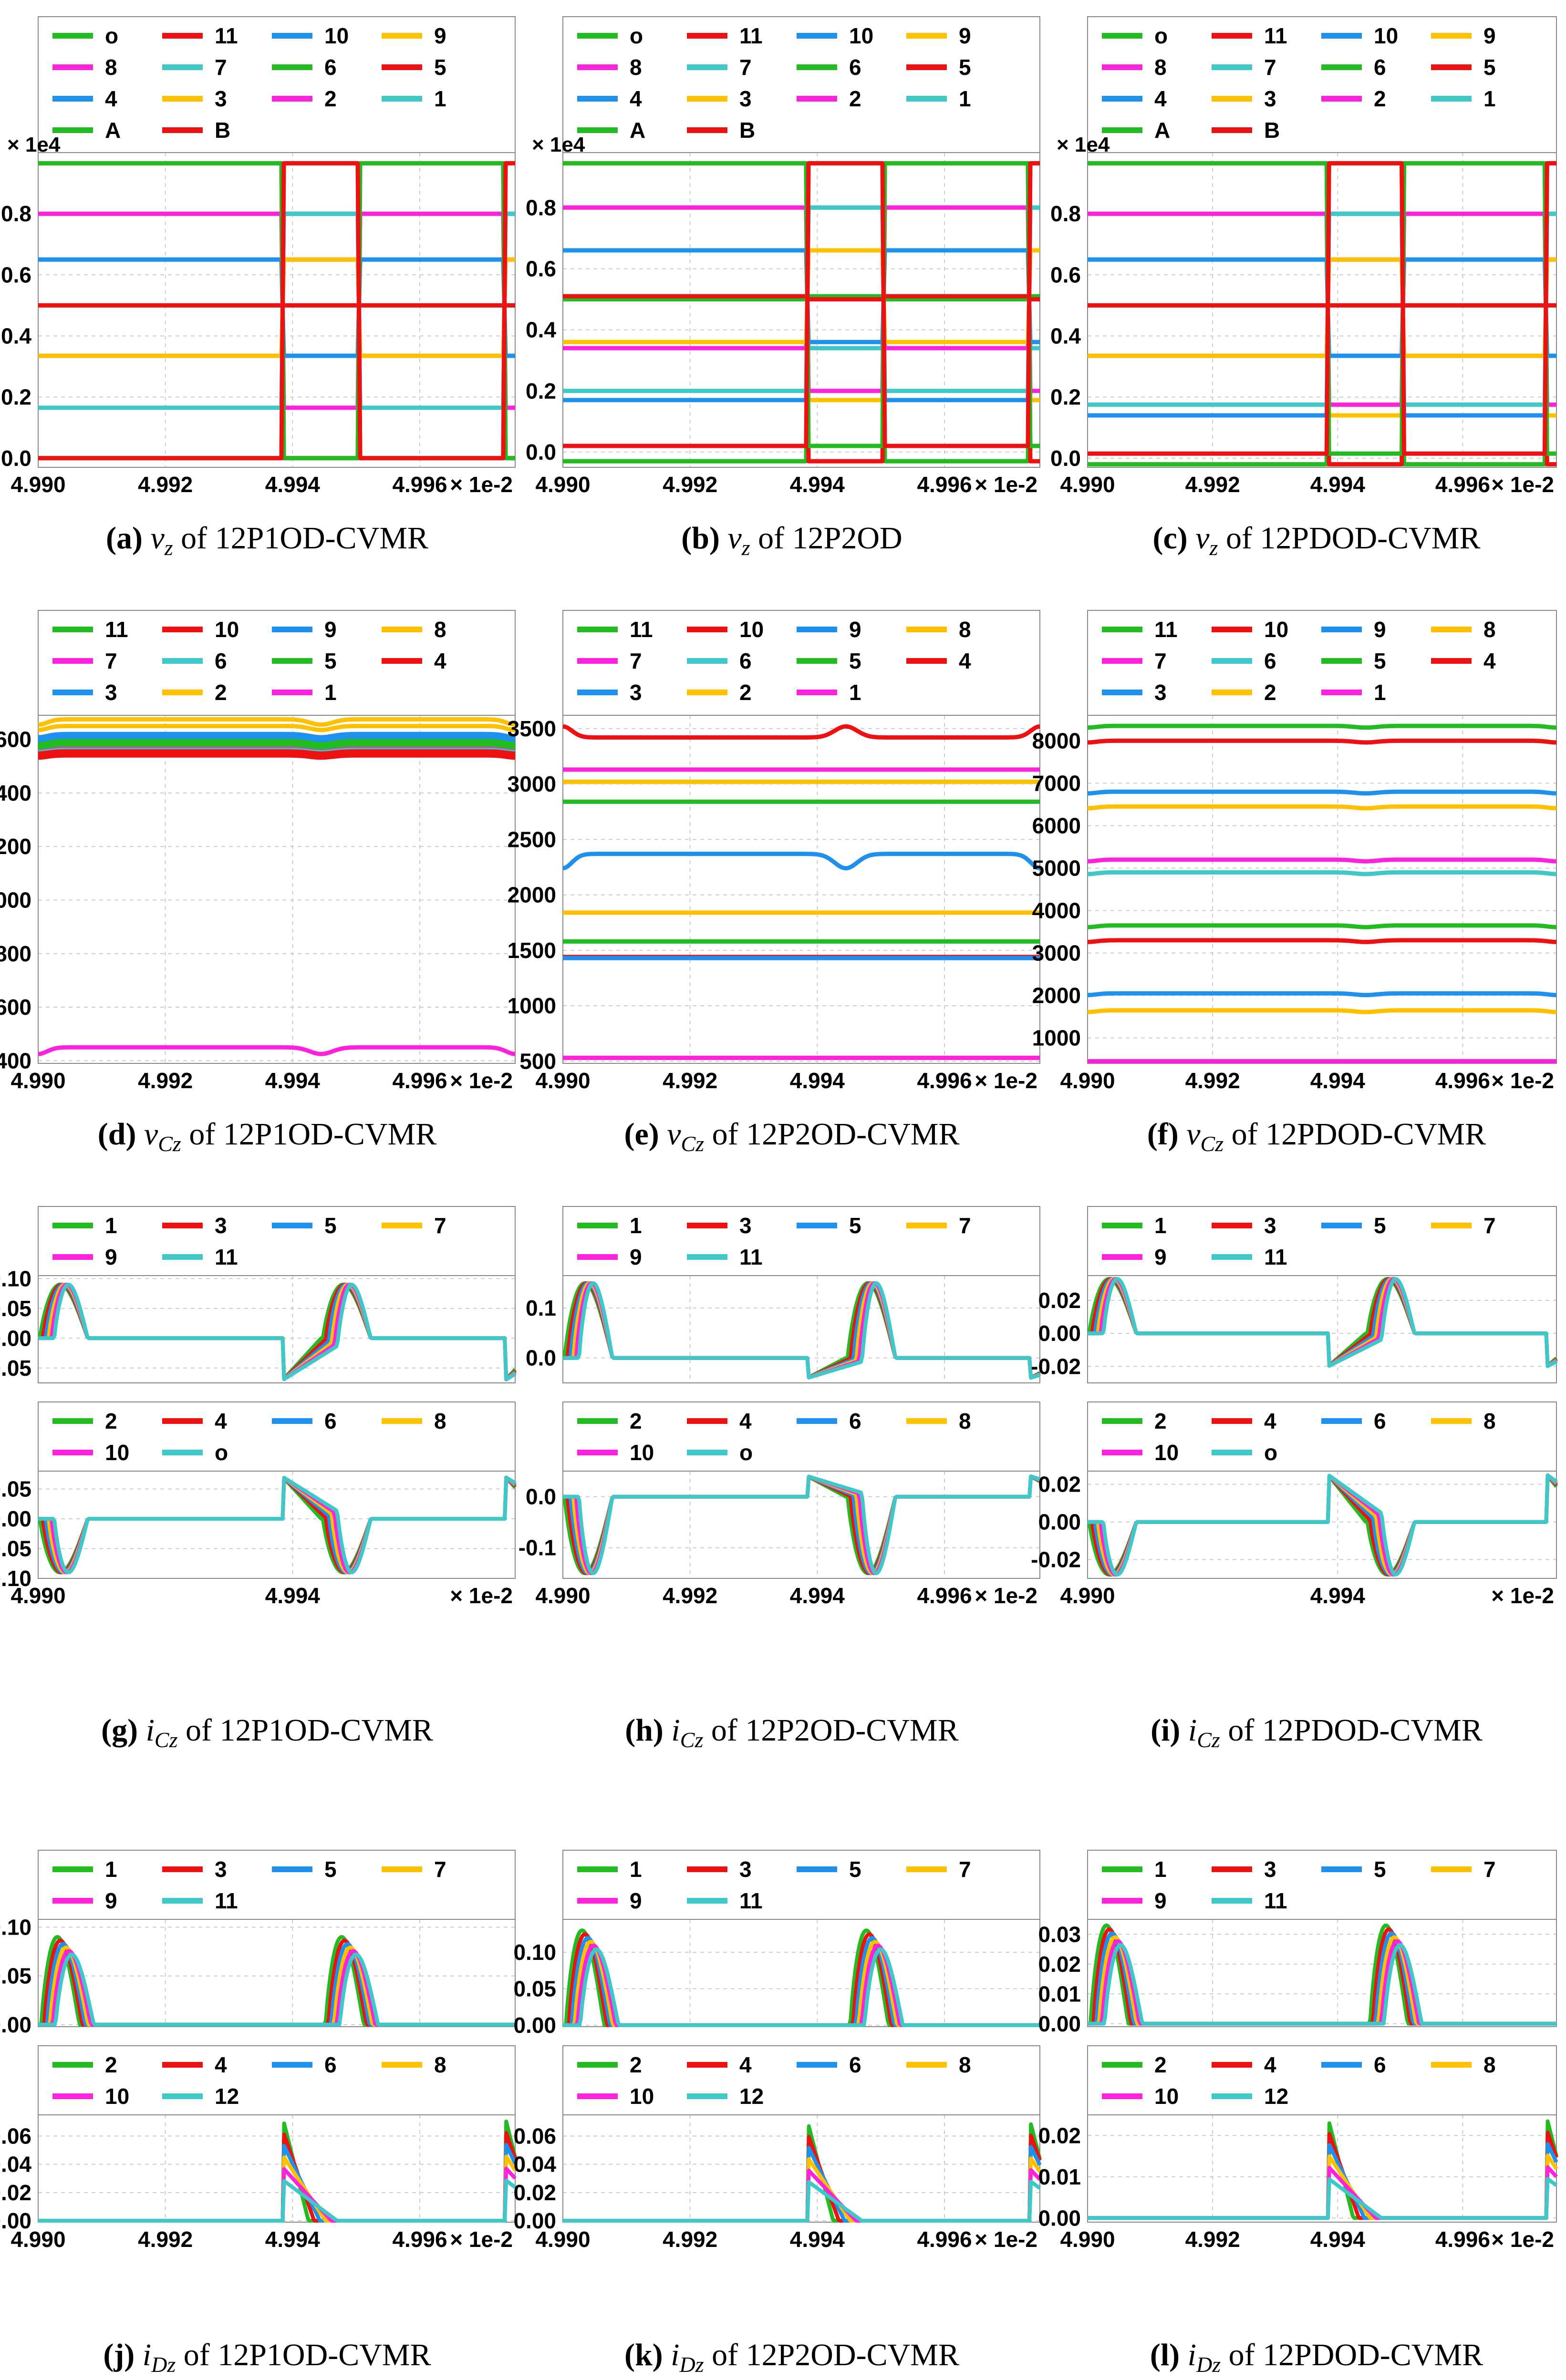  I want to click on y-tick-label: 3500, so click(532, 728).